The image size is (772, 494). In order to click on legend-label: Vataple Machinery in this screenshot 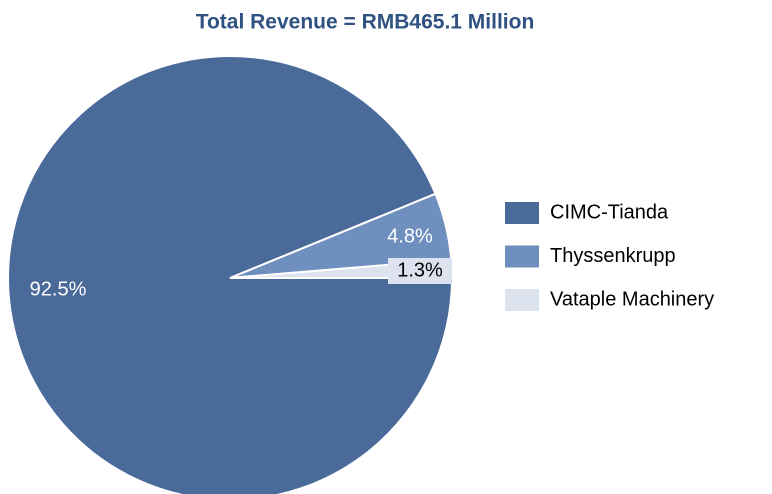, I will do `click(632, 299)`.